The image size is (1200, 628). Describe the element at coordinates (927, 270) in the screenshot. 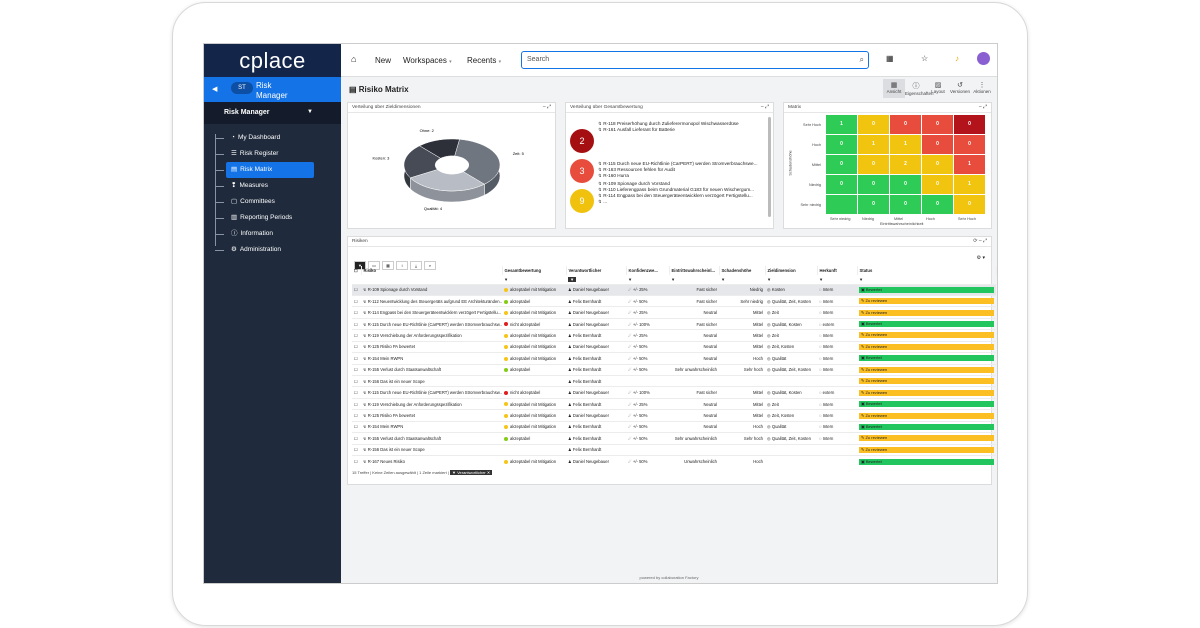

I see `column-header: Status` at that location.